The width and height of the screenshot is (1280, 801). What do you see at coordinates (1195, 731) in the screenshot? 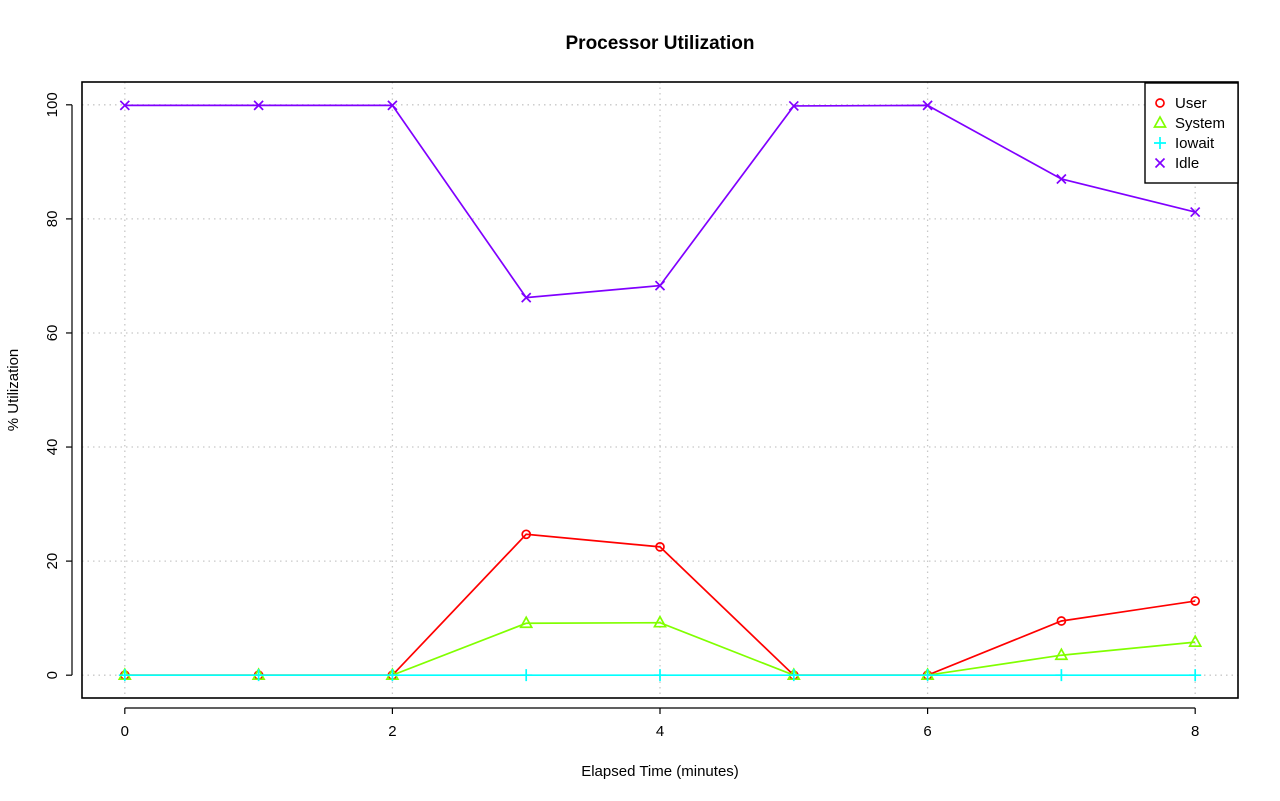
I see `x-tick-label: 8` at bounding box center [1195, 731].